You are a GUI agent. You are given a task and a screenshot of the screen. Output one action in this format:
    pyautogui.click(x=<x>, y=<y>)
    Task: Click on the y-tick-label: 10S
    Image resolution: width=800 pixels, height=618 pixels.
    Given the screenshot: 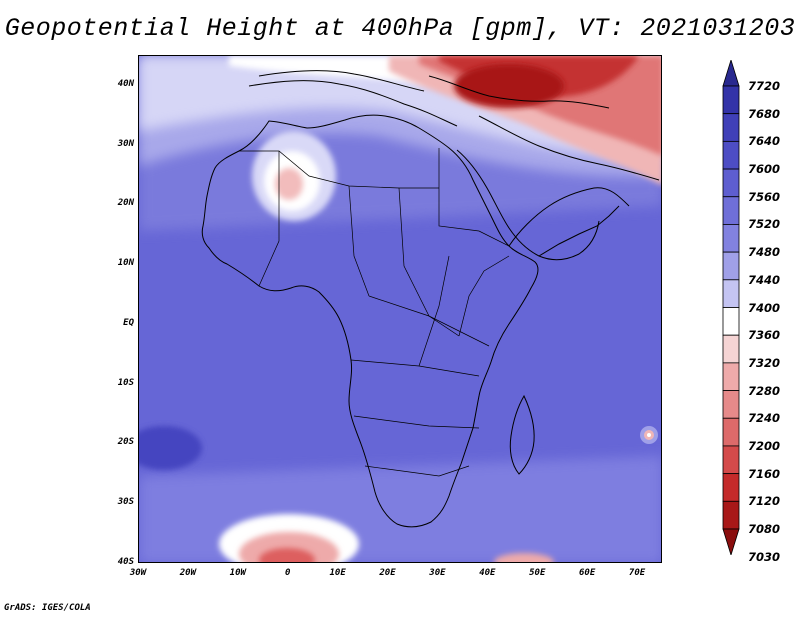 What is the action you would take?
    pyautogui.click(x=125, y=382)
    